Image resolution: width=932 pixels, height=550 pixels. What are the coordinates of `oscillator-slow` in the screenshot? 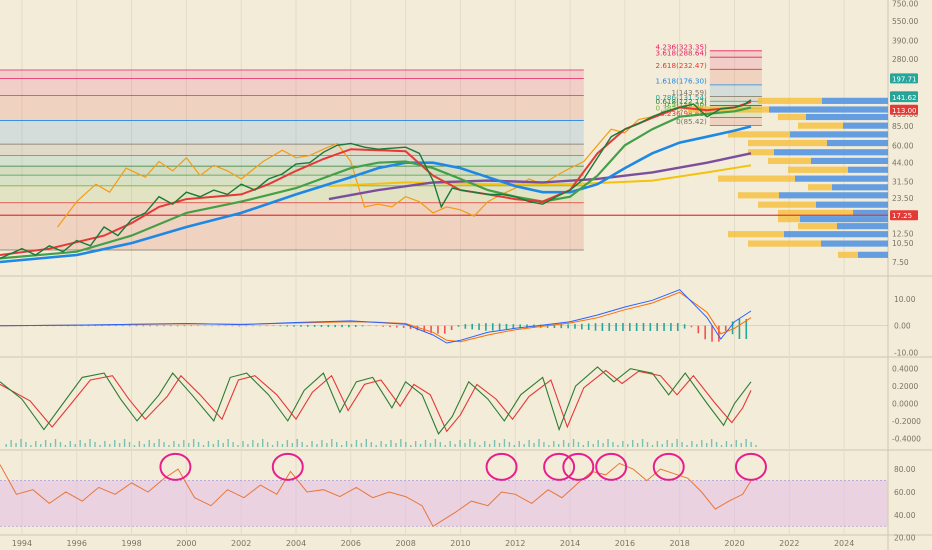 It's located at (376, 401).